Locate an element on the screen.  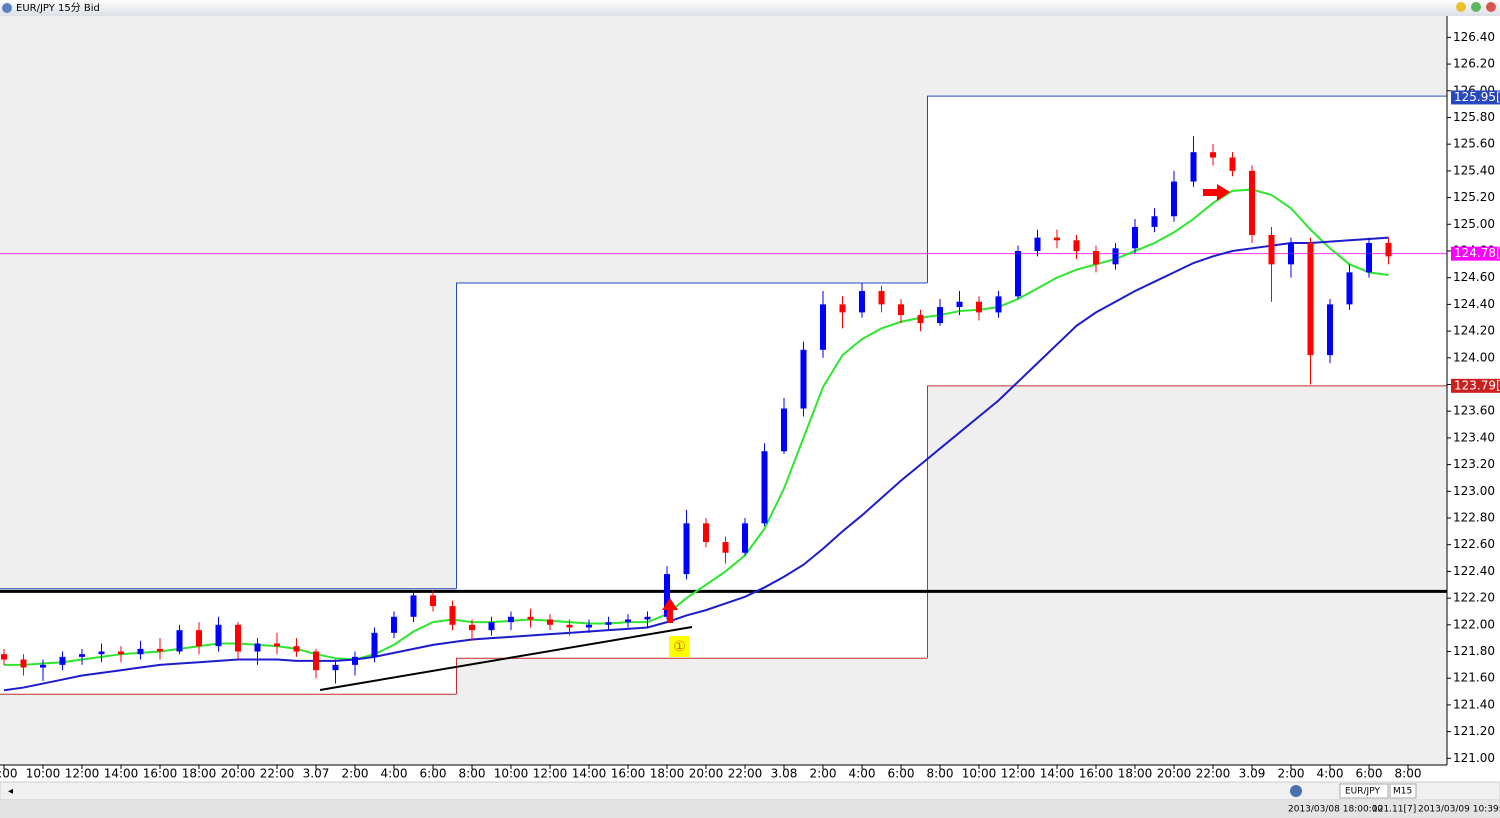
scroll-left: ◂ is located at coordinates (10, 791).